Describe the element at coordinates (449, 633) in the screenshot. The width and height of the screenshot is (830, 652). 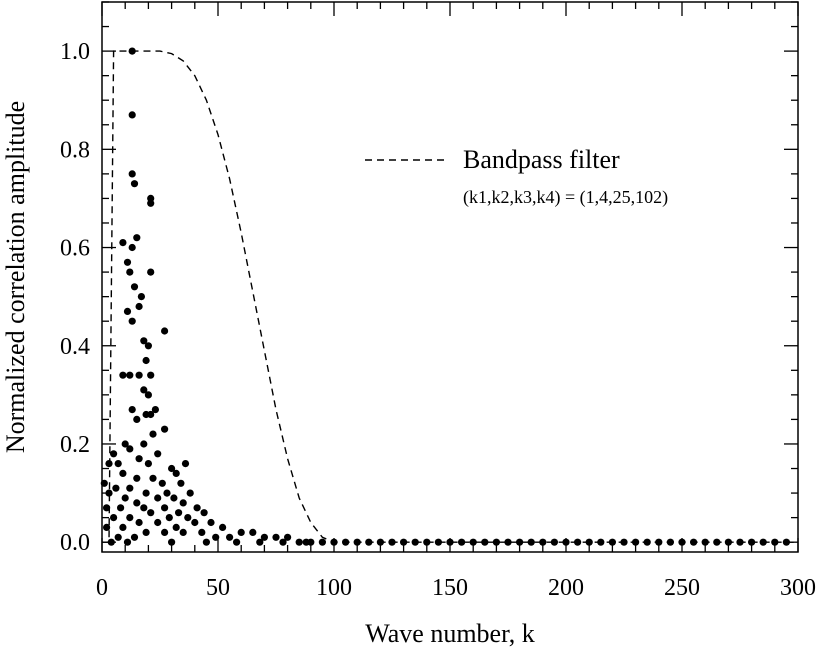
I see `x-axis-label: Wave number, k` at that location.